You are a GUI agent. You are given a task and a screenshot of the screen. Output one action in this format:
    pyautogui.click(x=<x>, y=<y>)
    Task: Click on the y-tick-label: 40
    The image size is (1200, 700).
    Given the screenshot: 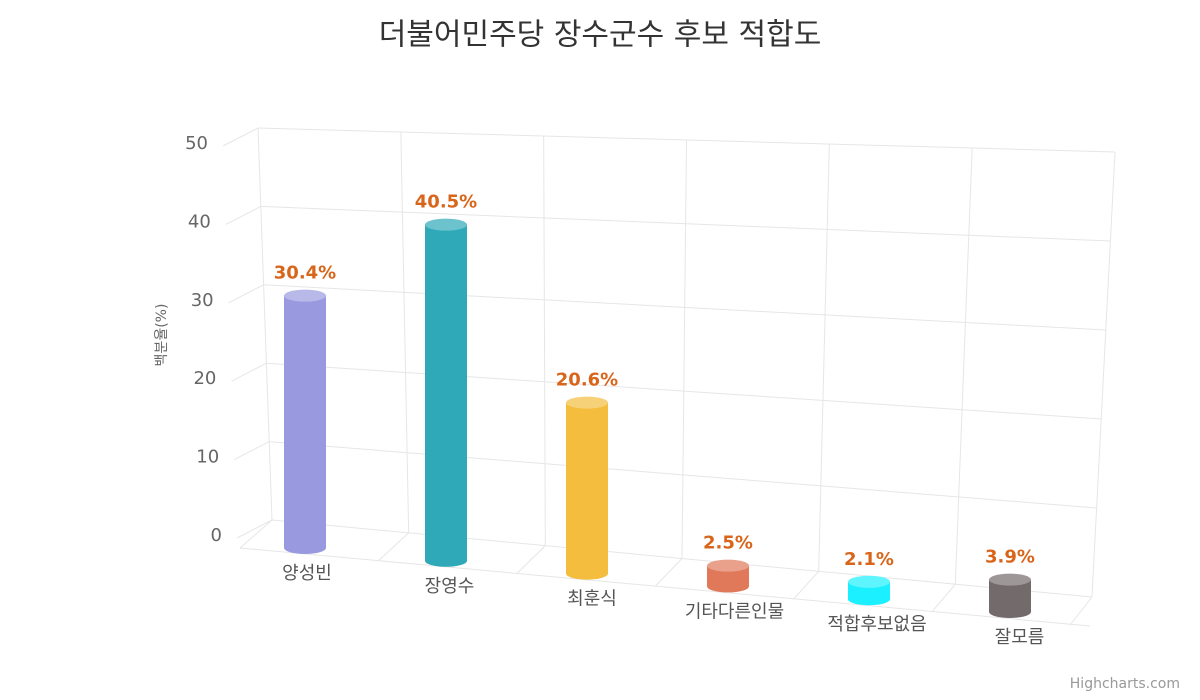 What is the action you would take?
    pyautogui.click(x=199, y=221)
    